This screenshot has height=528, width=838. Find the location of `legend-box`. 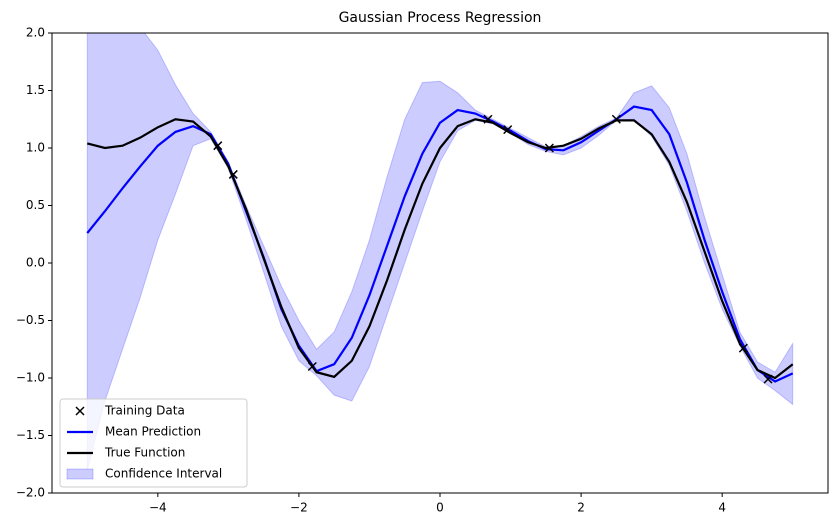

legend-box is located at coordinates (153, 443).